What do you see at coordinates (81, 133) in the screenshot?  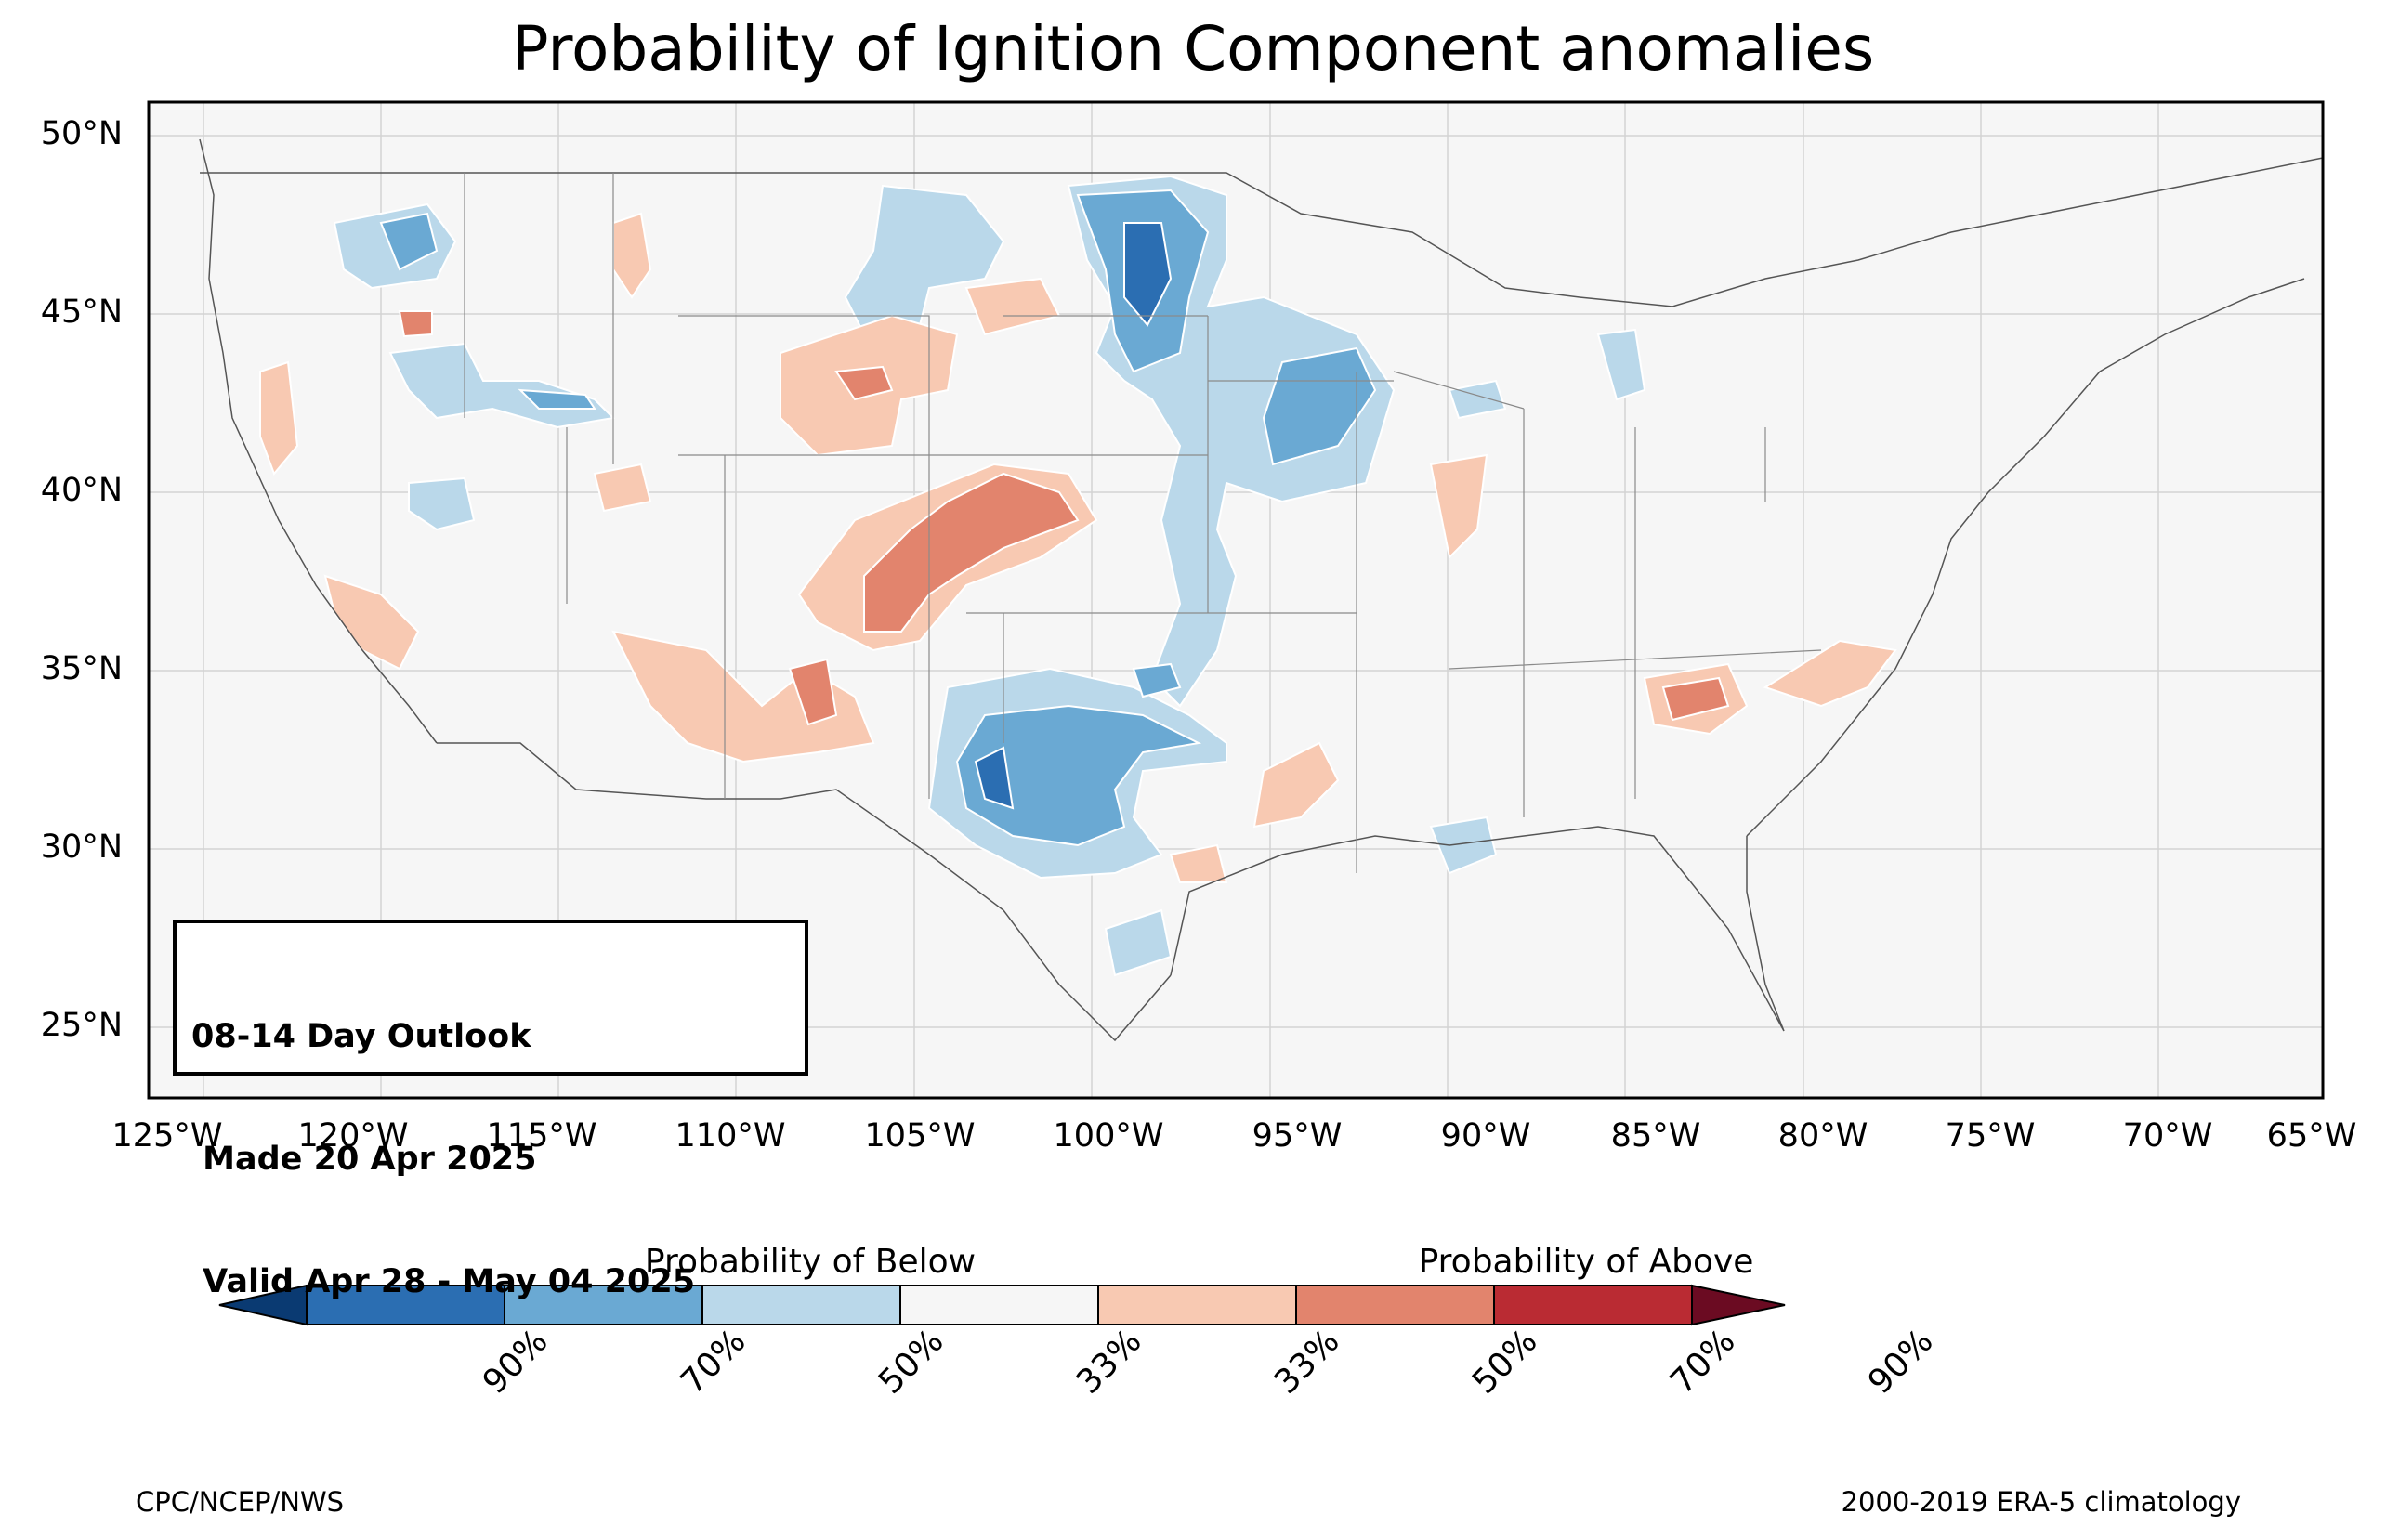 I see `lat-label-50n: 50°N` at bounding box center [81, 133].